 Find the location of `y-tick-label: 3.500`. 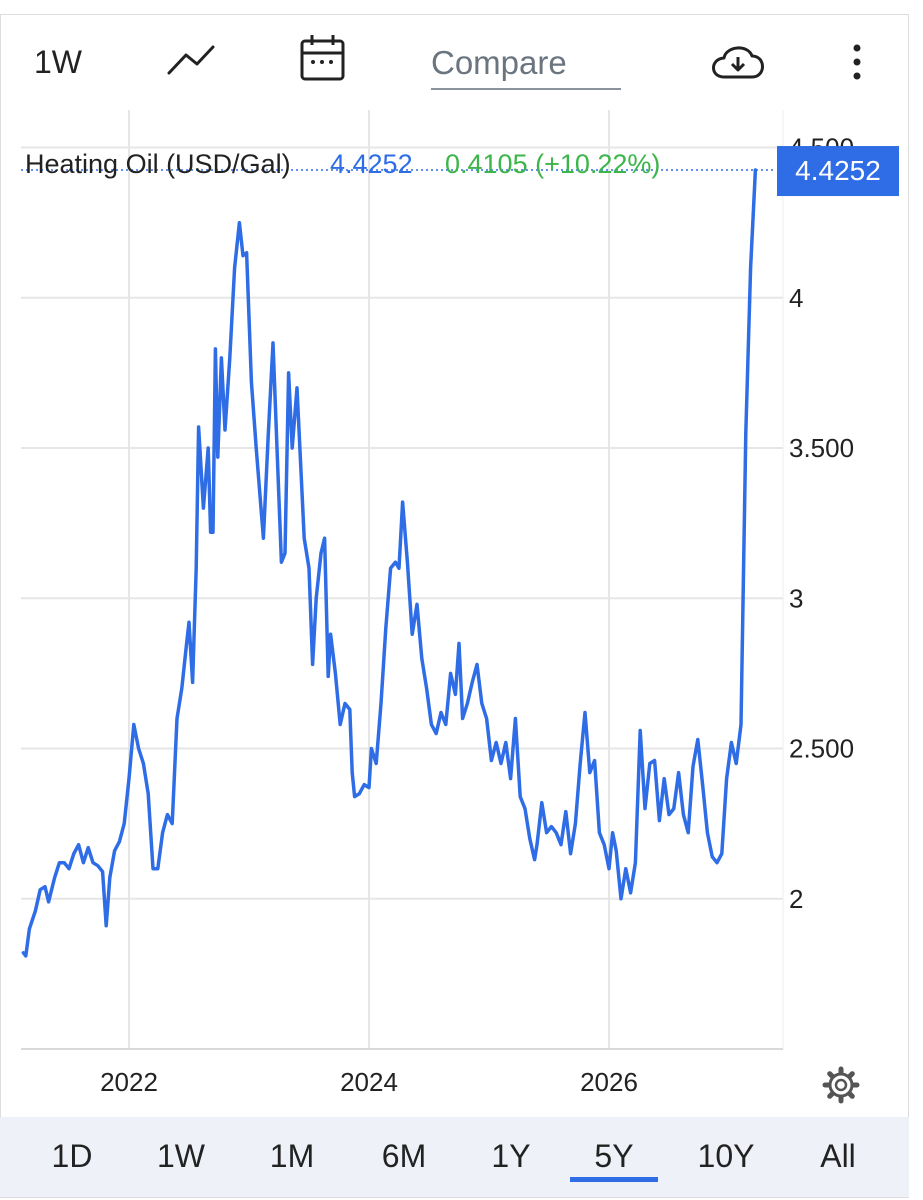

y-tick-label: 3.500 is located at coordinates (821, 448).